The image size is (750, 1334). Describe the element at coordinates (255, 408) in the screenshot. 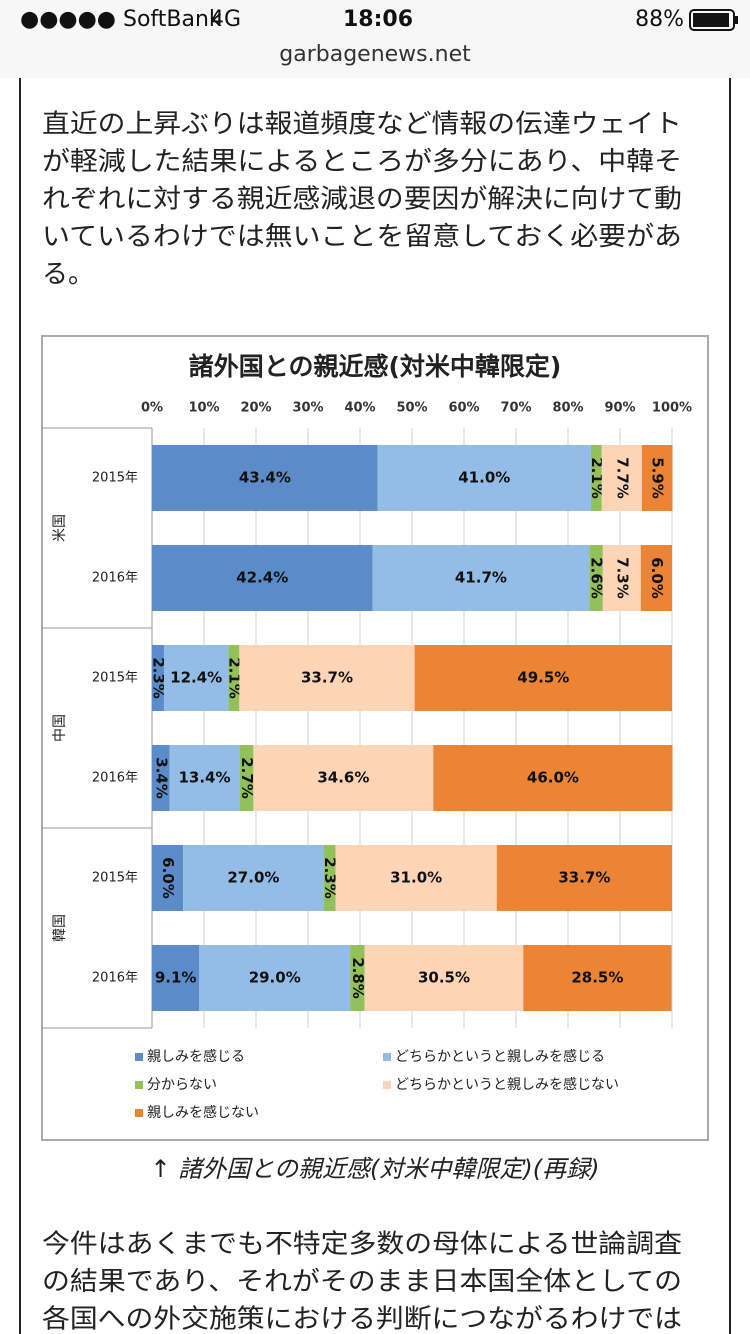

I see `x-tick-label: 20%` at that location.